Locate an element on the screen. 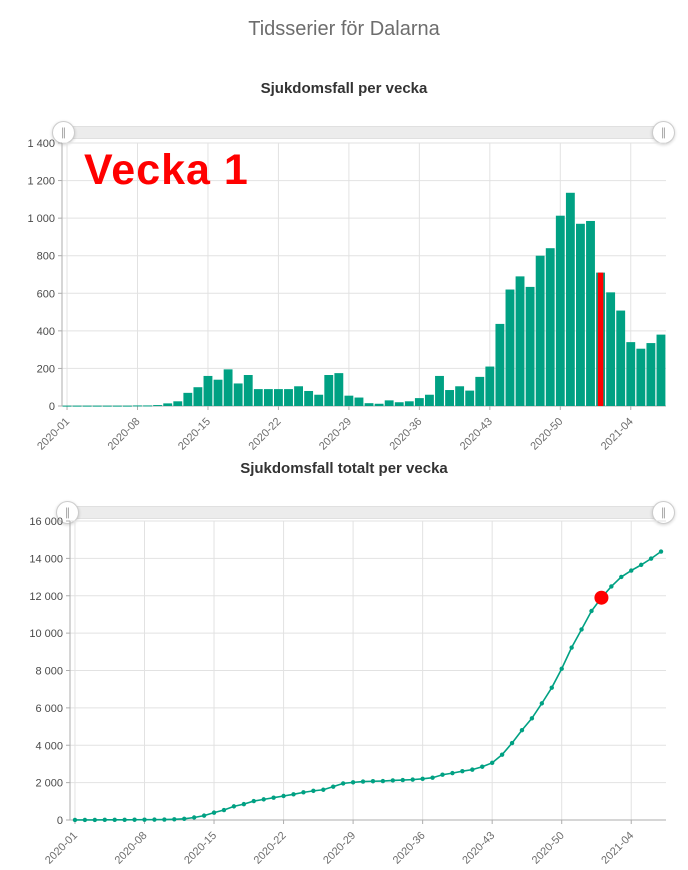 The width and height of the screenshot is (688, 870). highlighted-dot is located at coordinates (601, 597).